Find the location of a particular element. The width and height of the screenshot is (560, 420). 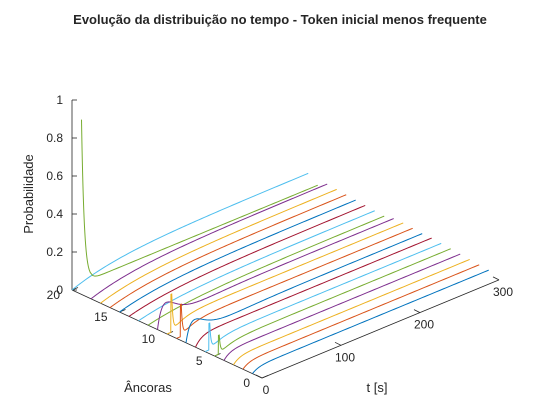

y-tick-label: 15 is located at coordinates (101, 317).